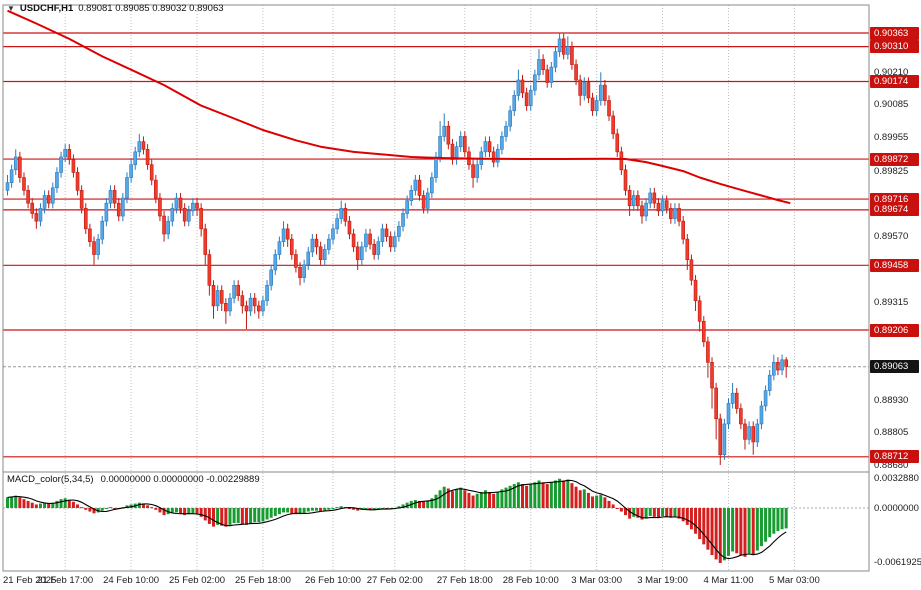 Image resolution: width=921 pixels, height=590 pixels. Describe the element at coordinates (180, 479) in the screenshot. I see `macd-indicator-values: 0.00000000 0.00000000 -0.00229889` at that location.